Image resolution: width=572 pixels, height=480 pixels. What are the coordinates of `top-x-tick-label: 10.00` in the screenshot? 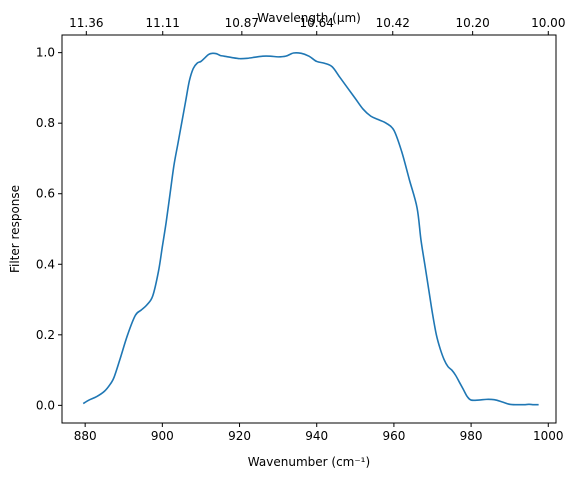 It's located at (548, 23).